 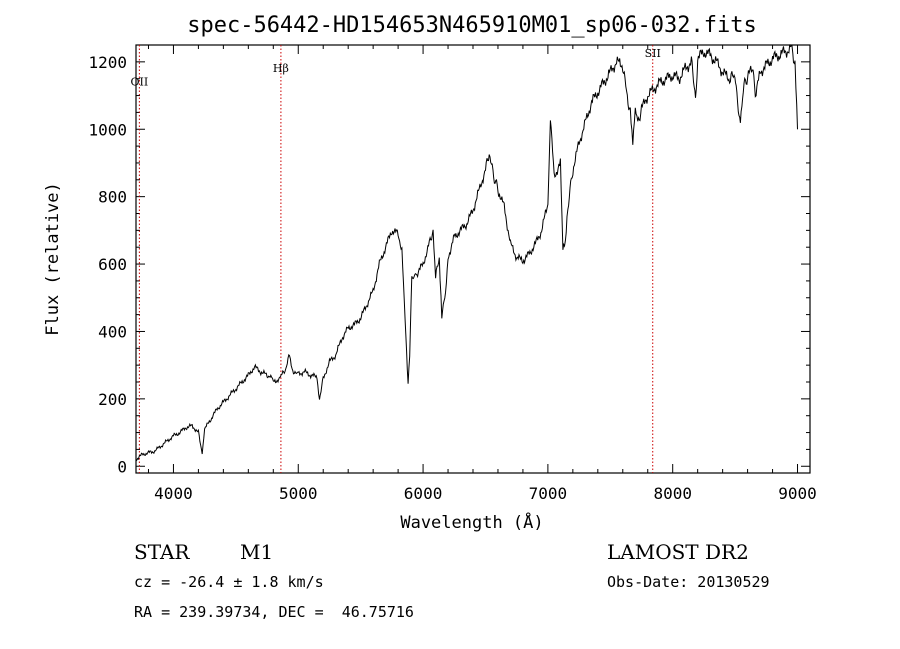 I want to click on survey-name: LAMOST DR2, so click(x=678, y=552).